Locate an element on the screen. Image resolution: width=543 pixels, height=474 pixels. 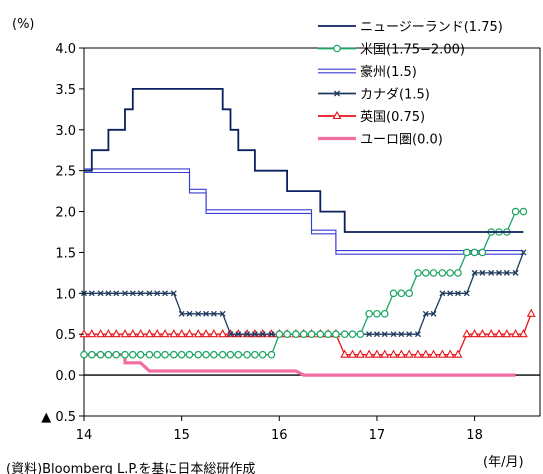
legend-label: 英国(0.75) is located at coordinates (392, 117).